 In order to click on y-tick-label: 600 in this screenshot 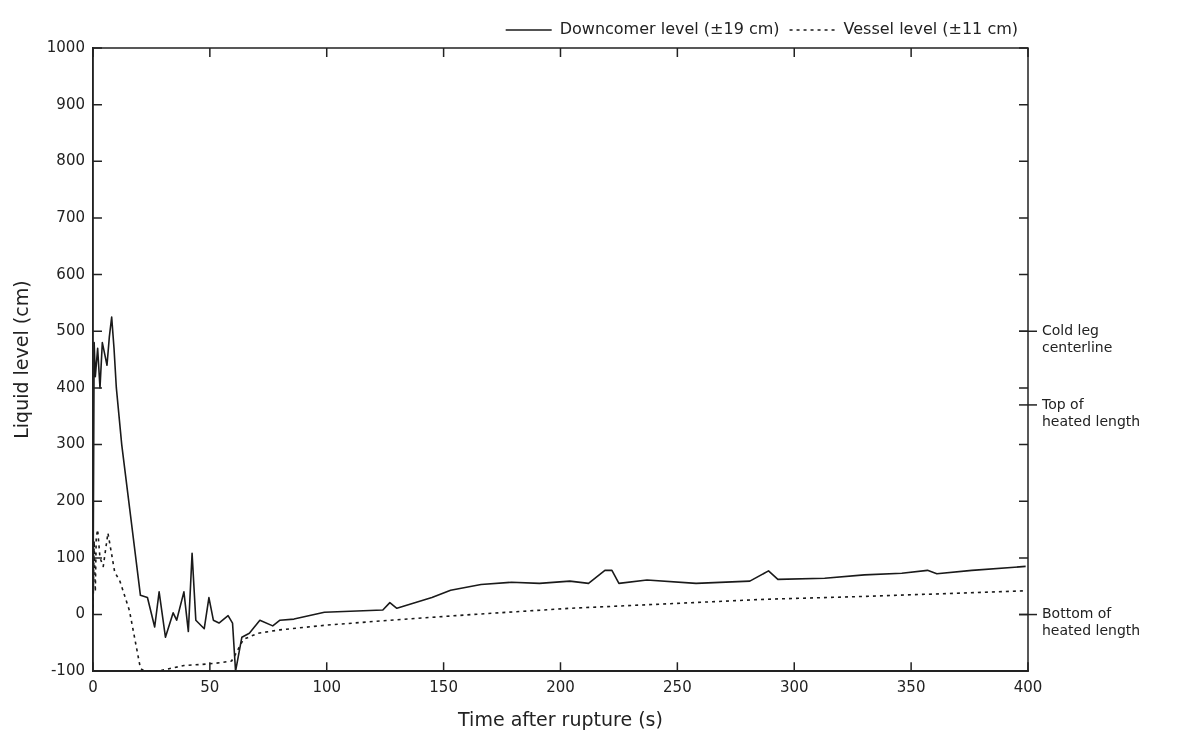, I will do `click(70, 273)`.